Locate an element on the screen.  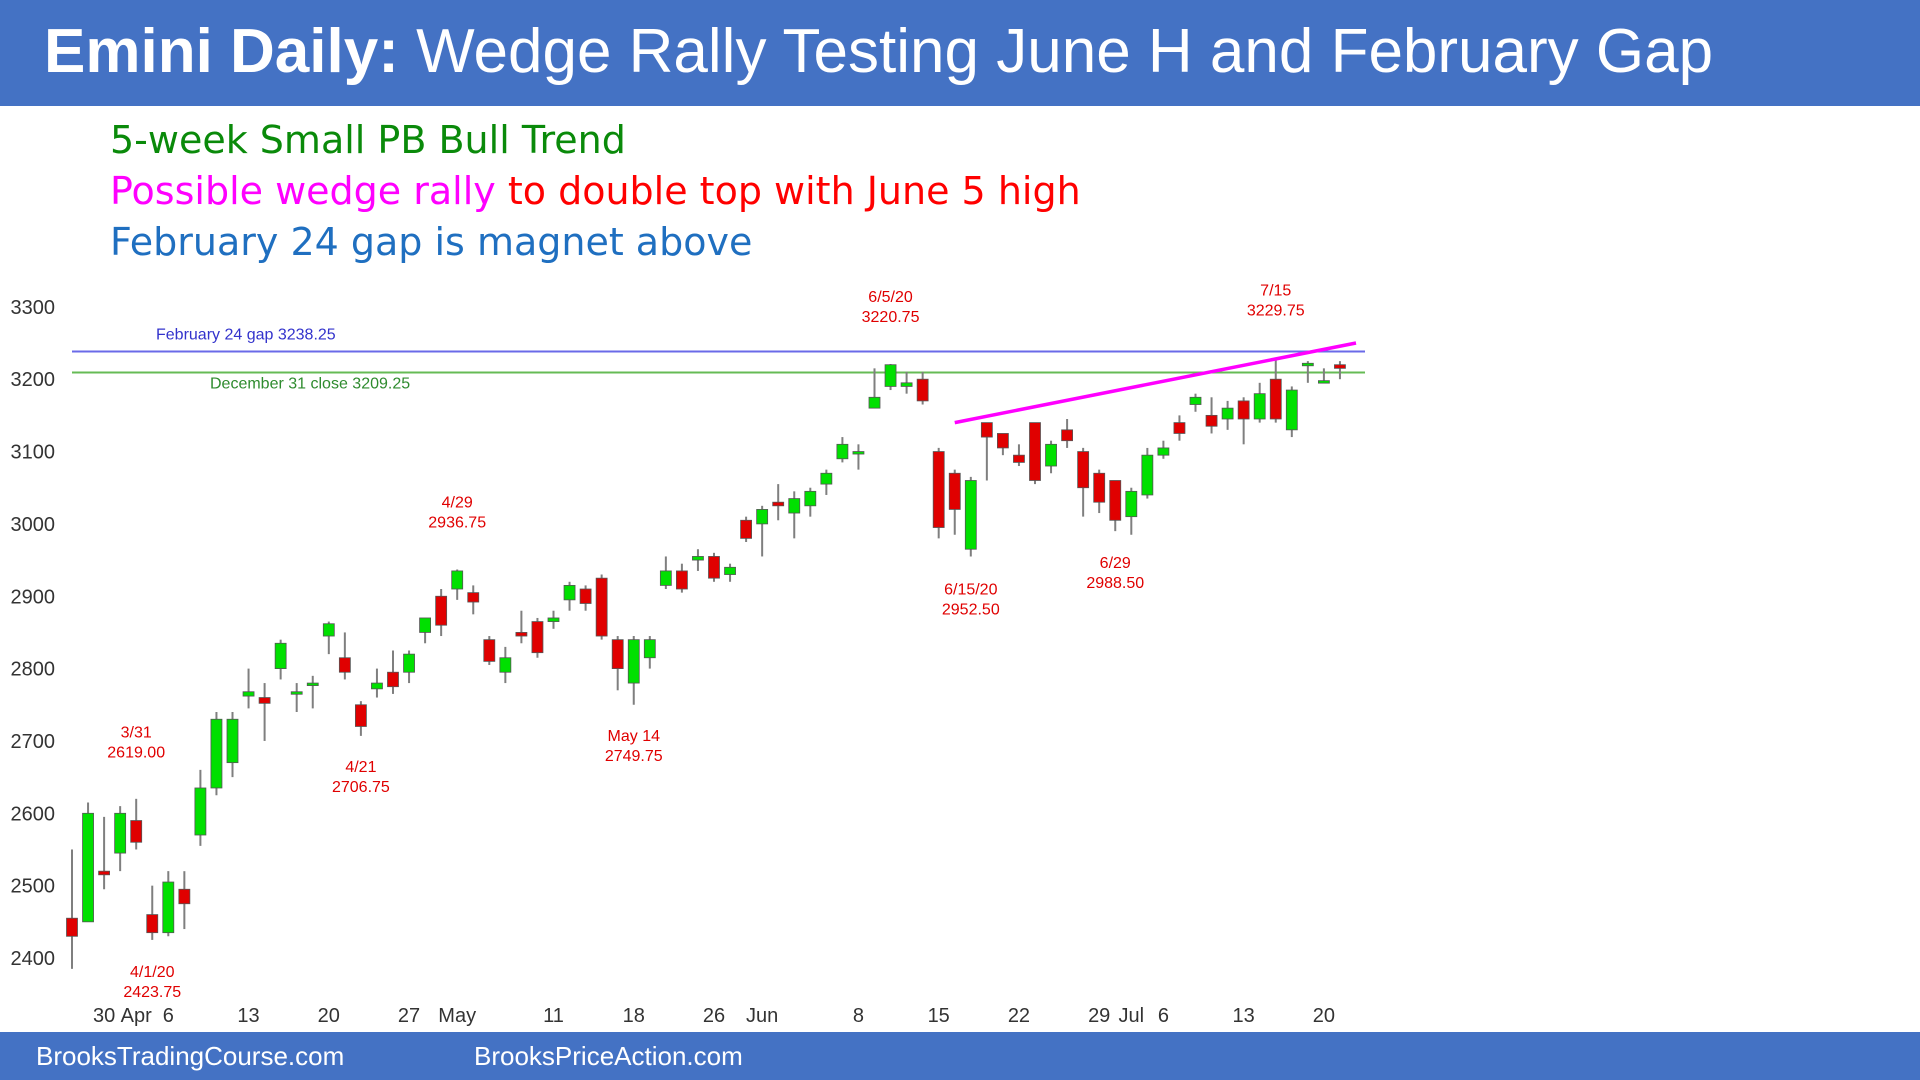
annotation-price: 2936.75 is located at coordinates (457, 523).